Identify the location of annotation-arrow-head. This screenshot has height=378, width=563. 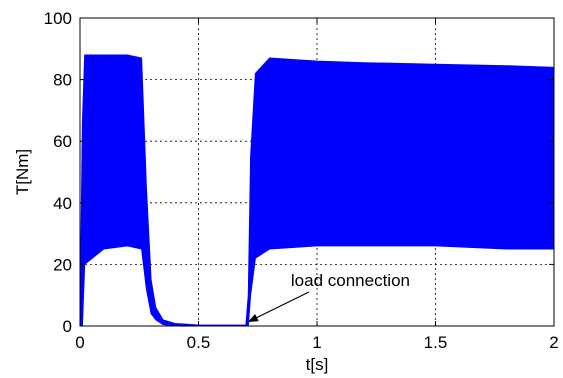
(253, 317).